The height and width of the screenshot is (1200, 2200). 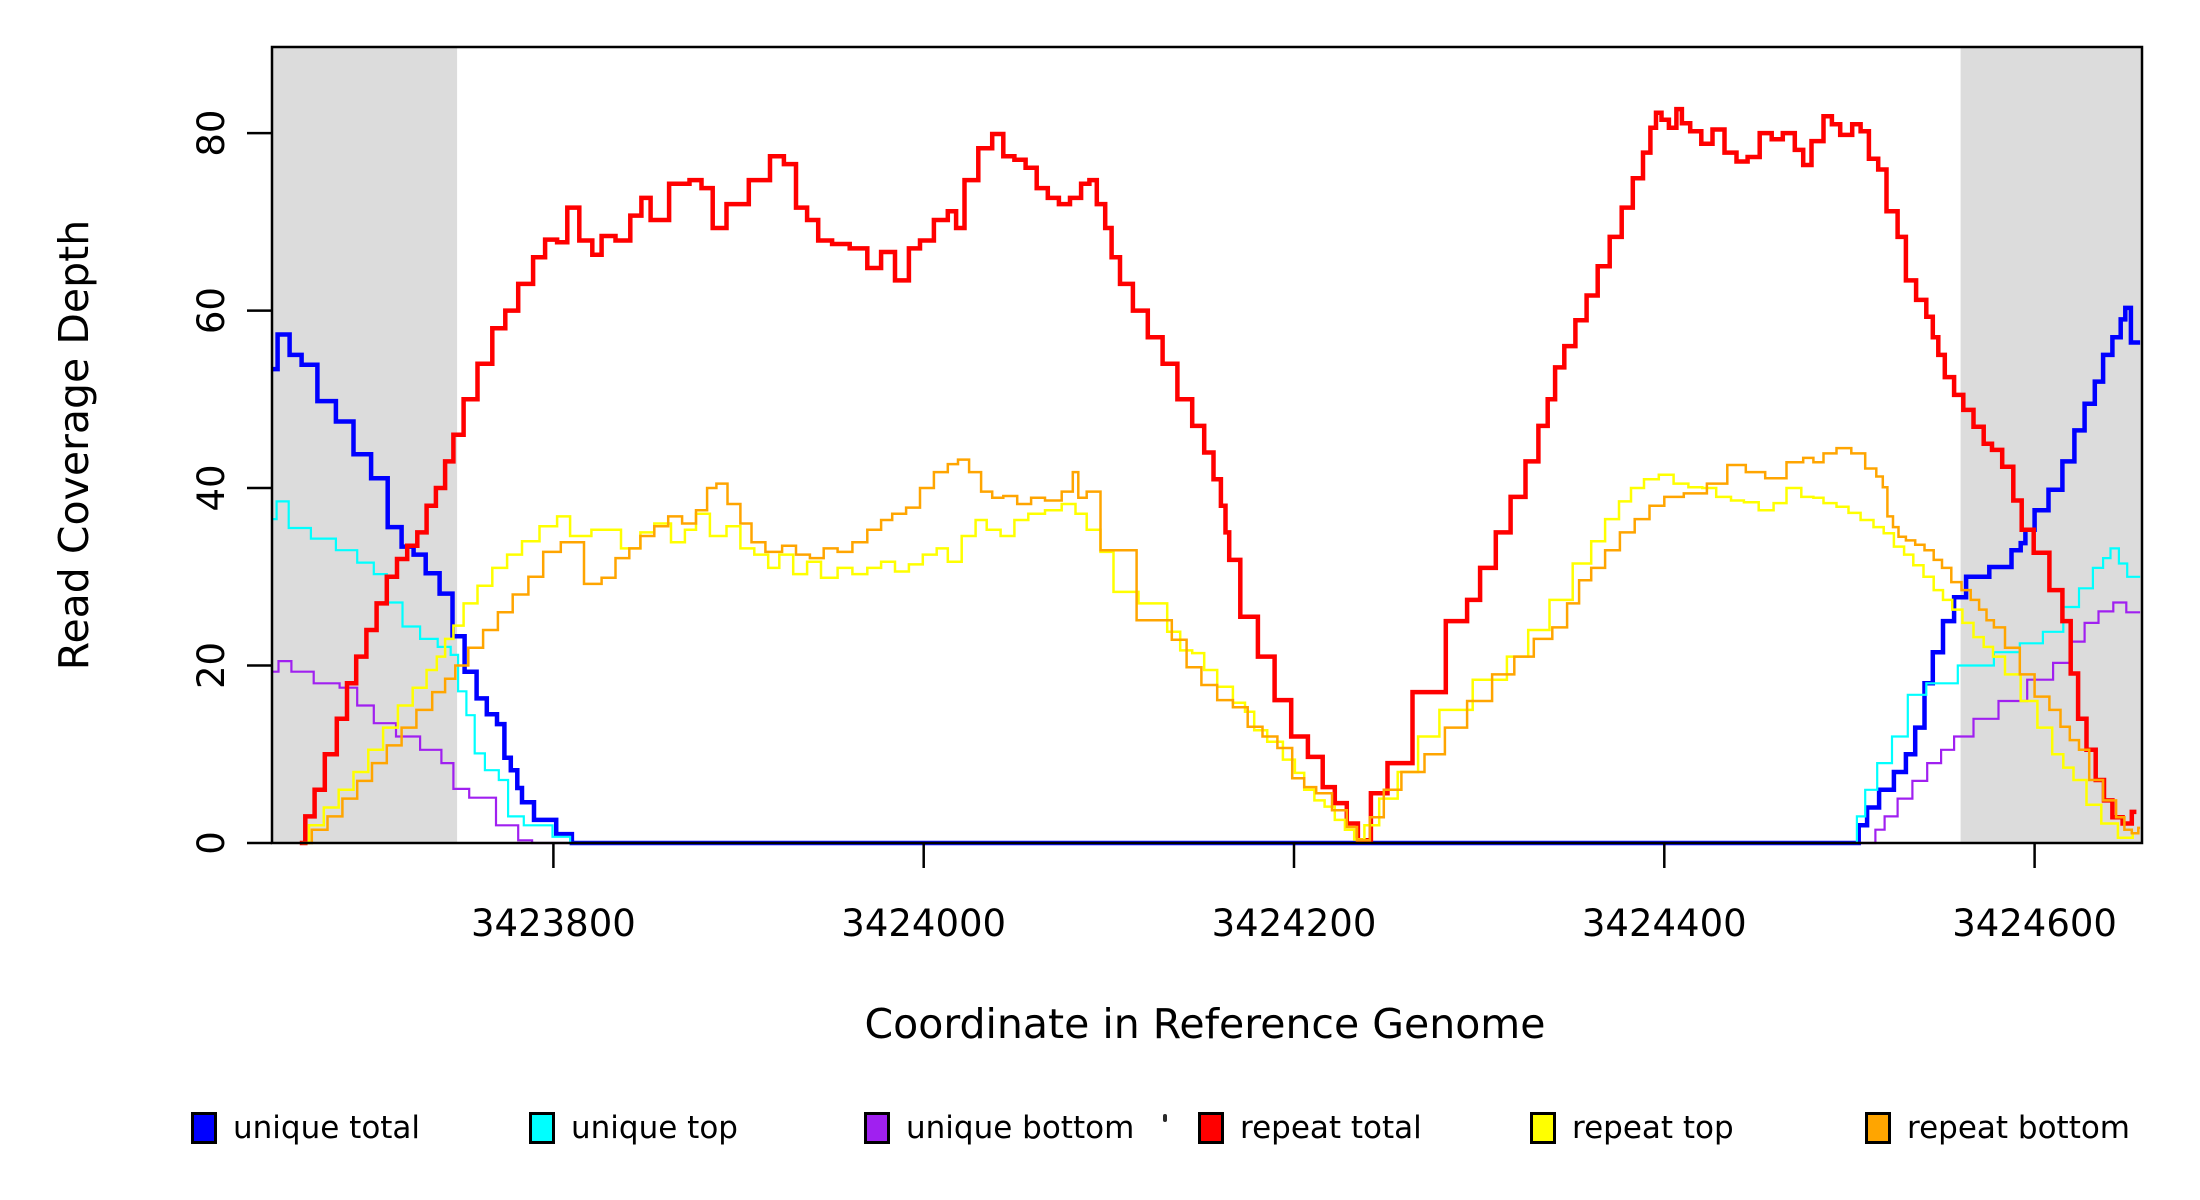 I want to click on x-tick-label: 3424200, so click(x=1294, y=923).